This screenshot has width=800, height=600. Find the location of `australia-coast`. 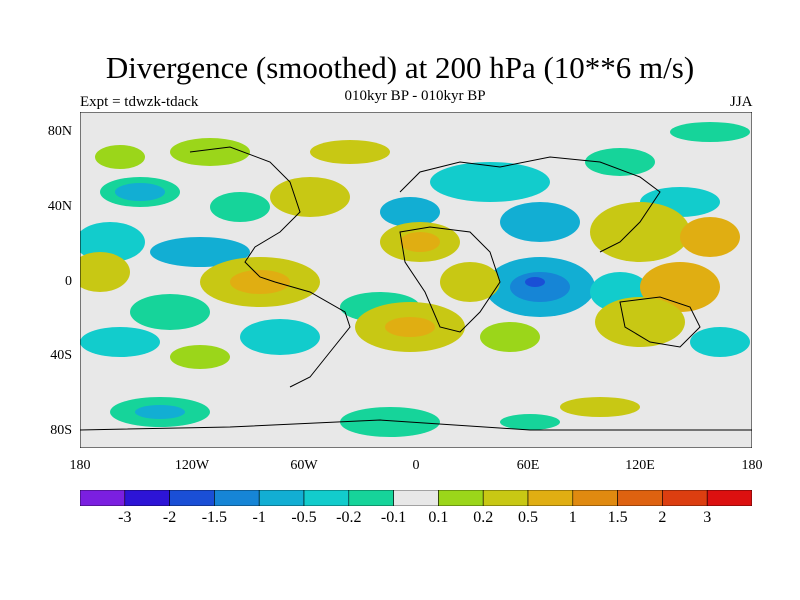

australia-coast is located at coordinates (660, 322).